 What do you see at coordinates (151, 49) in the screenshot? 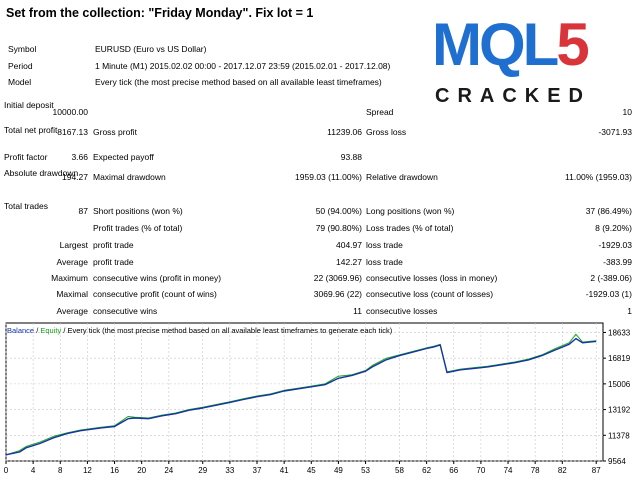
I see `info-value: EURUSD (Euro vs US Dollar)` at bounding box center [151, 49].